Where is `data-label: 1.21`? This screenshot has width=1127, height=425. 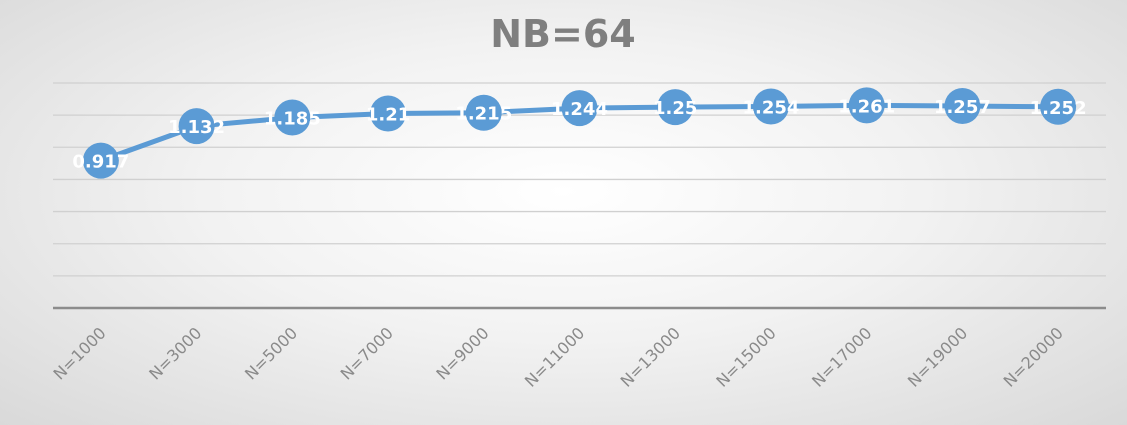 data-label: 1.21 is located at coordinates (388, 115).